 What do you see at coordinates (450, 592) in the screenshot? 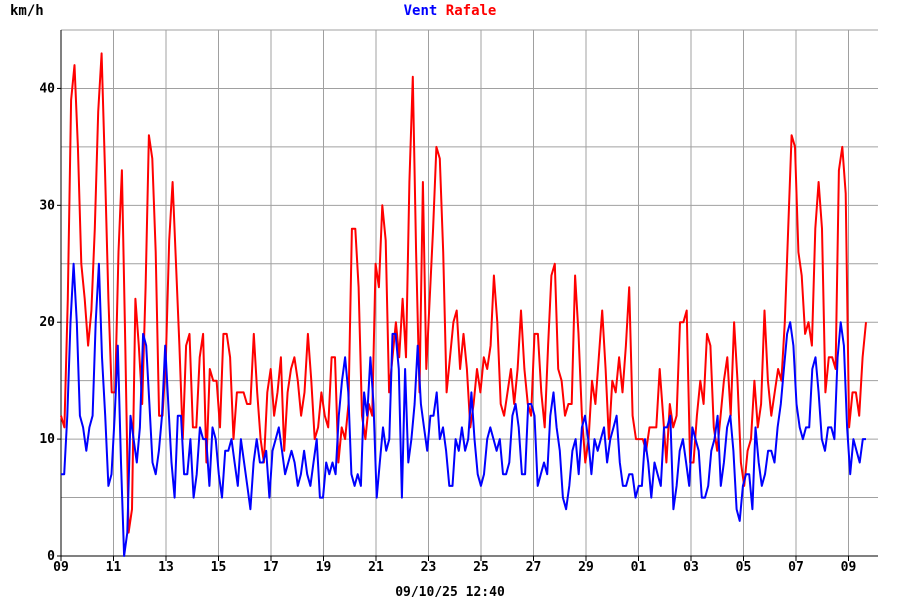
I see `timestamp-label: 09/10/25 12:40` at bounding box center [450, 592].